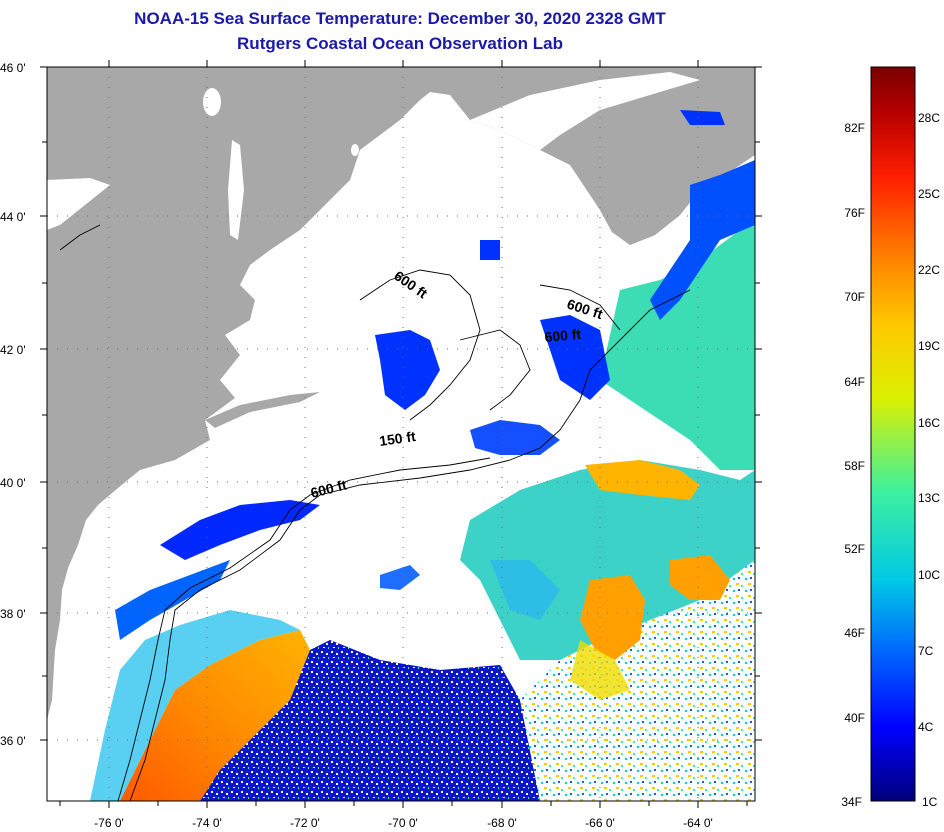 The height and width of the screenshot is (832, 944). What do you see at coordinates (13, 350) in the screenshot?
I see `lat-label: 42 0'` at bounding box center [13, 350].